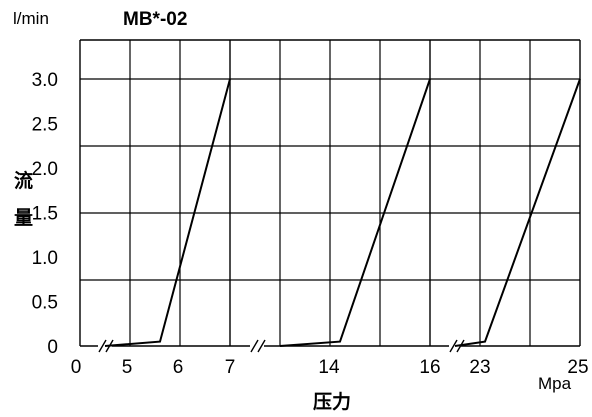 This screenshot has height=417, width=592. Describe the element at coordinates (230, 367) in the screenshot. I see `x-tick-label: 7` at that location.